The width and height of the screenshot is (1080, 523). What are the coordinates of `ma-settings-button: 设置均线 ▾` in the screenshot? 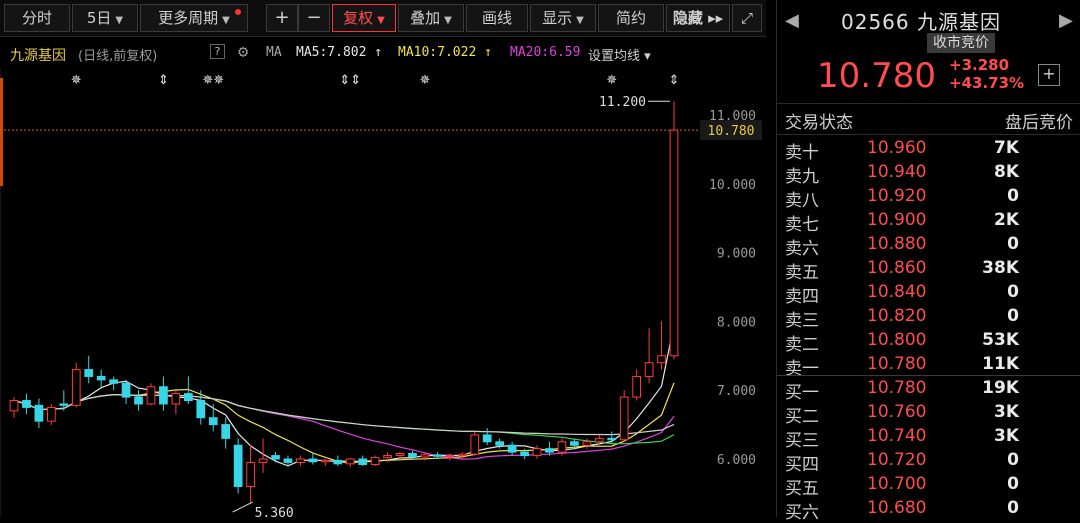 It's located at (619, 56).